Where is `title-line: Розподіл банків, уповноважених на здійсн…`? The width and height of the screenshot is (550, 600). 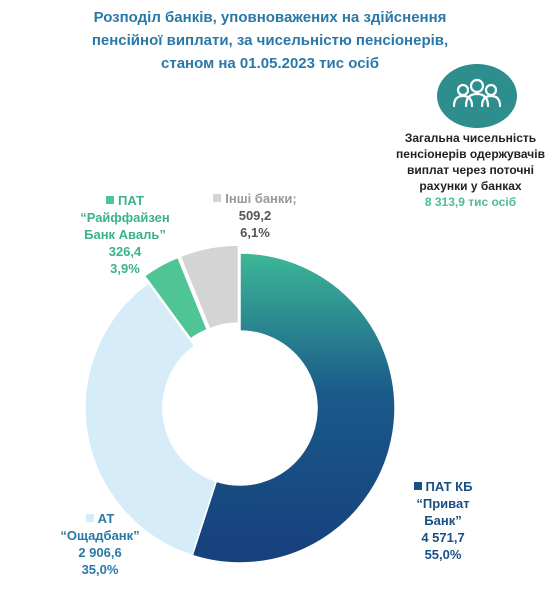
title-line: Розподіл банків, уповноважених на здійсн… is located at coordinates (270, 17).